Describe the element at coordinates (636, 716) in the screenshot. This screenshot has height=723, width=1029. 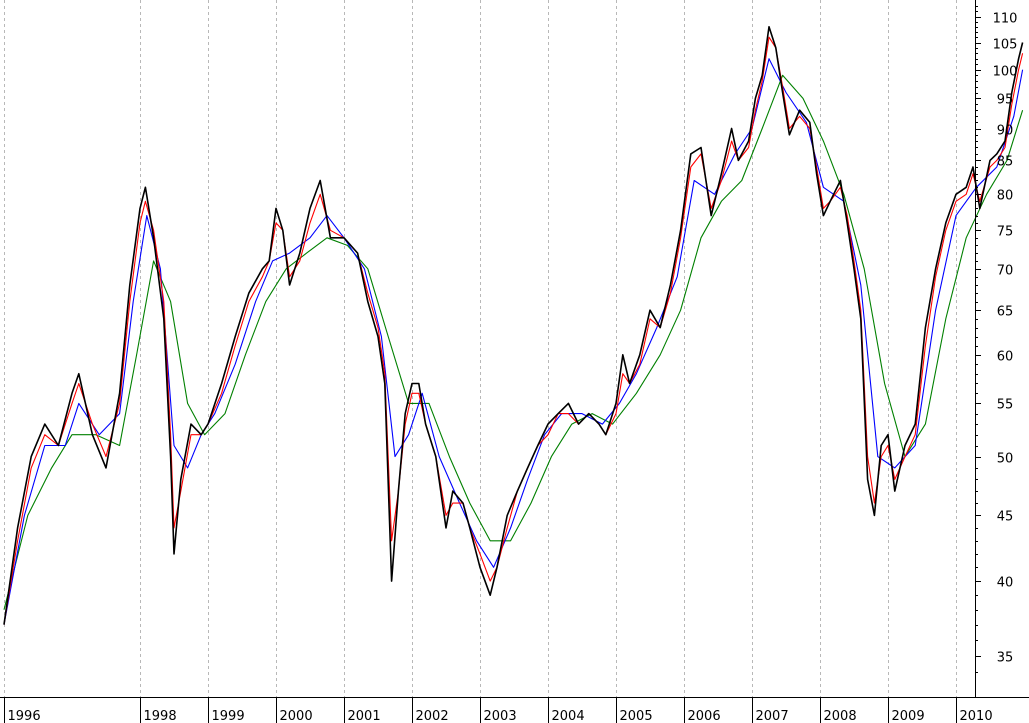
I see `x-tick-label-2005: 2005` at that location.